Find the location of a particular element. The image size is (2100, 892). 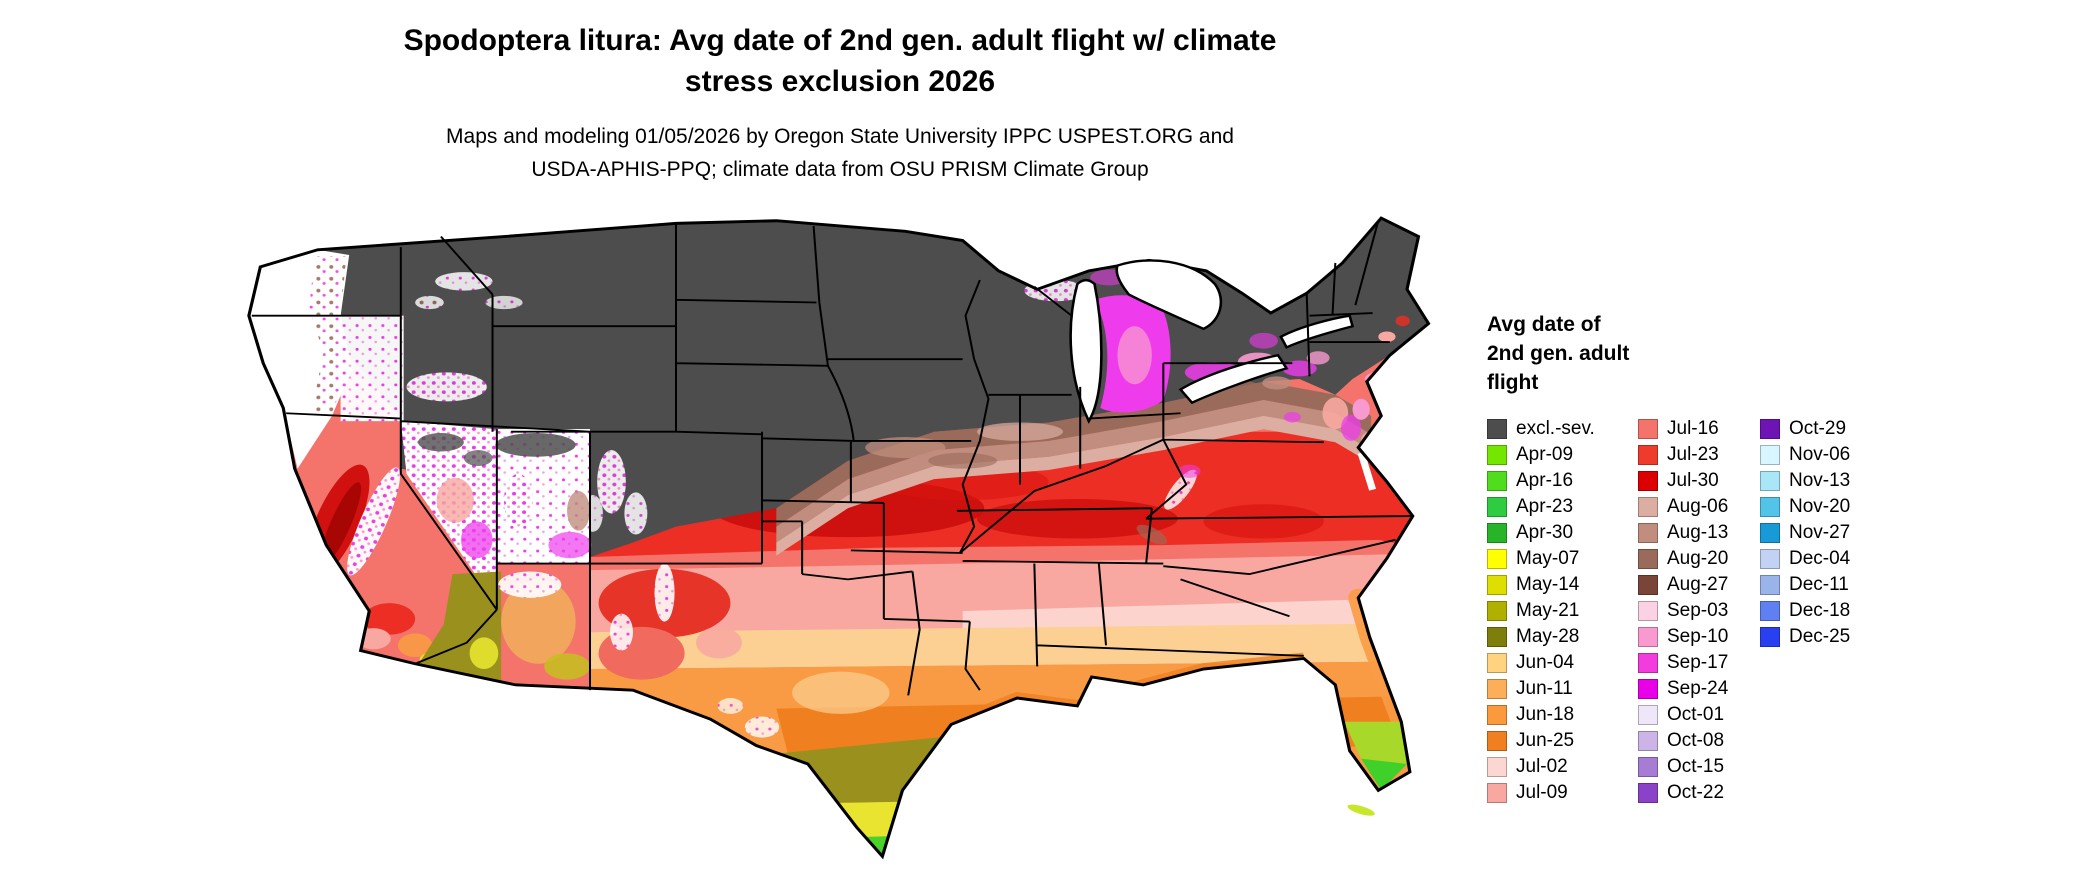

legend-item: Jun-11 is located at coordinates (1562, 688).